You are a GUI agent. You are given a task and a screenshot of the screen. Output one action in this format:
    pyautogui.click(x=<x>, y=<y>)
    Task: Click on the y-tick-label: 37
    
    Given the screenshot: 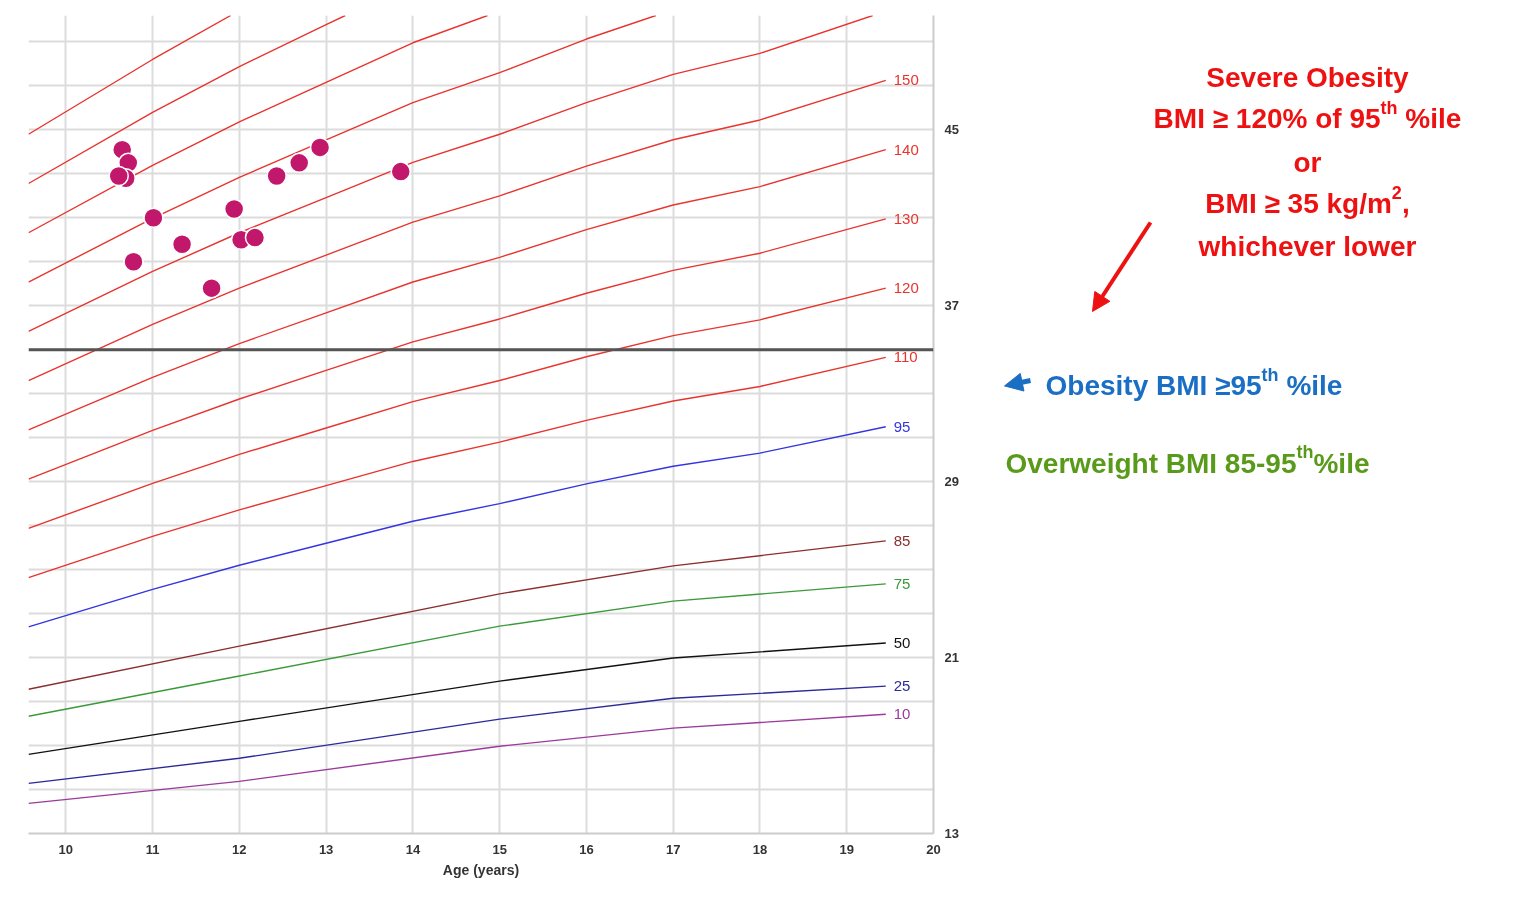 What is the action you would take?
    pyautogui.click(x=951, y=306)
    